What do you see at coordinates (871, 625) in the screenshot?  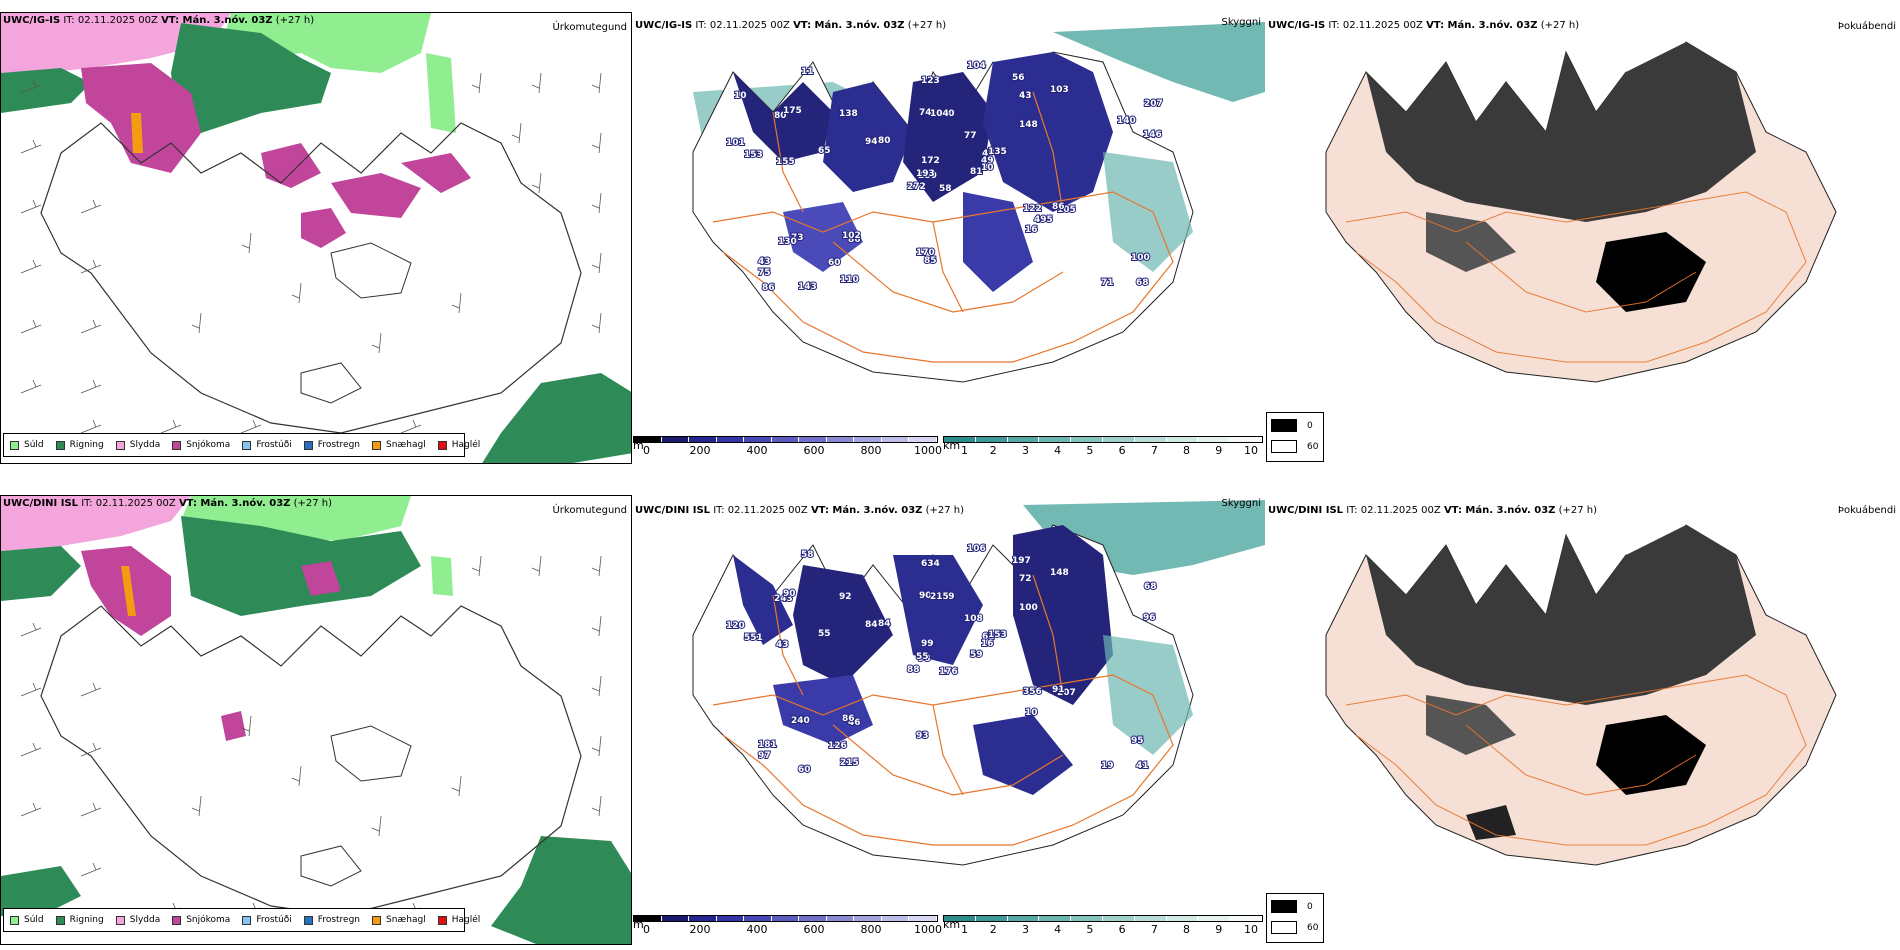 I see `cloud-base-value: 84` at bounding box center [871, 625].